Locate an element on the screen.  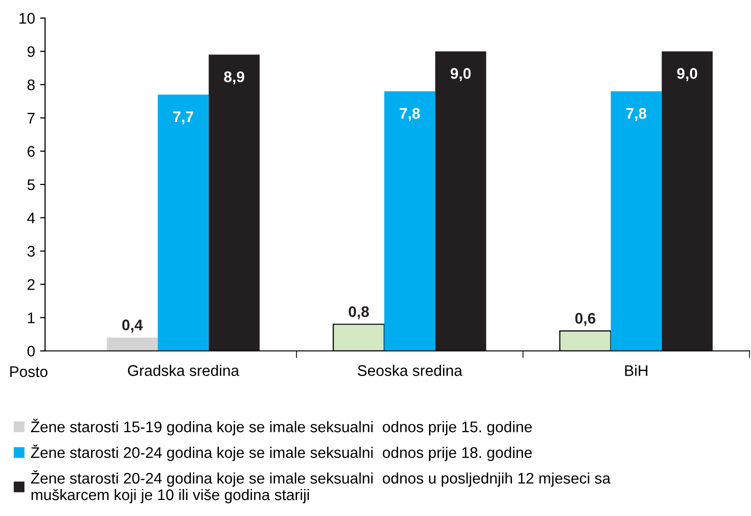
legend-label: Žene starosti 15-19 godina koje se imale seksualni odnos prije 15. godine is located at coordinates (281, 427).